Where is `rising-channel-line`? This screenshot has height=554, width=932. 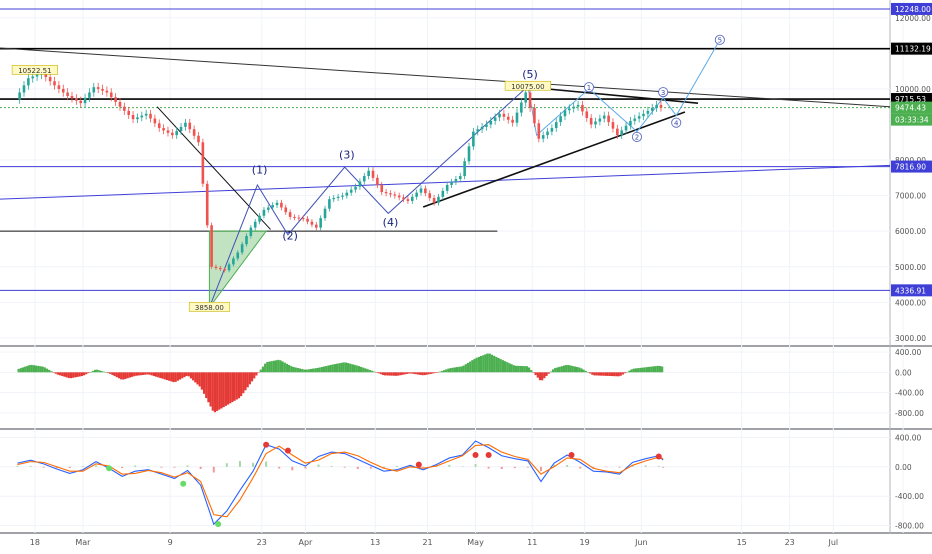
rising-channel-line is located at coordinates (445, 182).